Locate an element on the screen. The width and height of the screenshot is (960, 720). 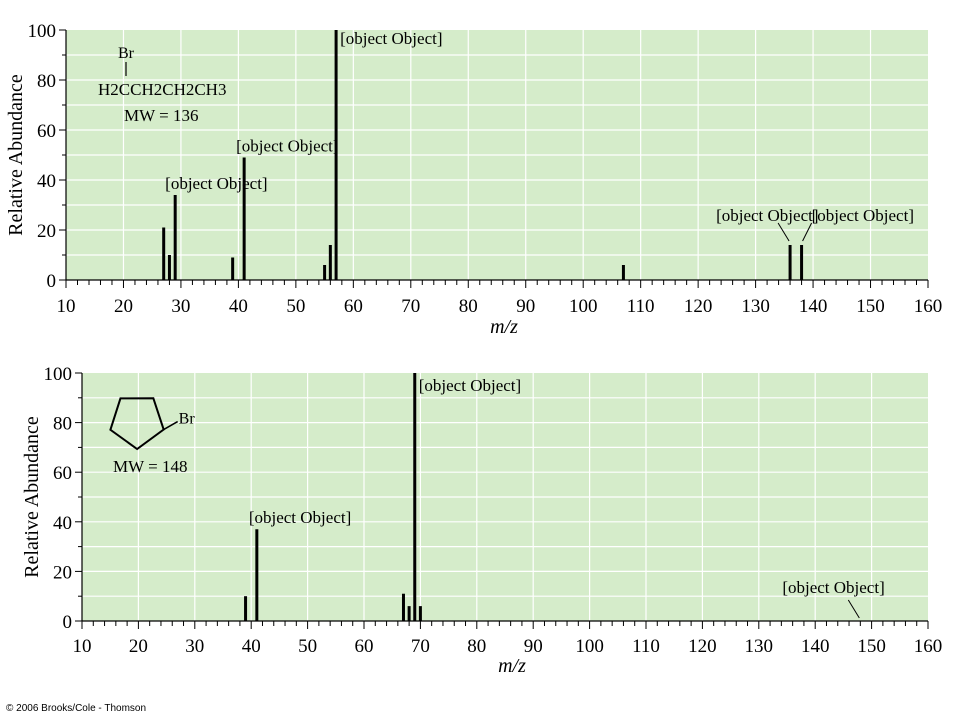
peak-label-29: [object Object] is located at coordinates (216, 183).